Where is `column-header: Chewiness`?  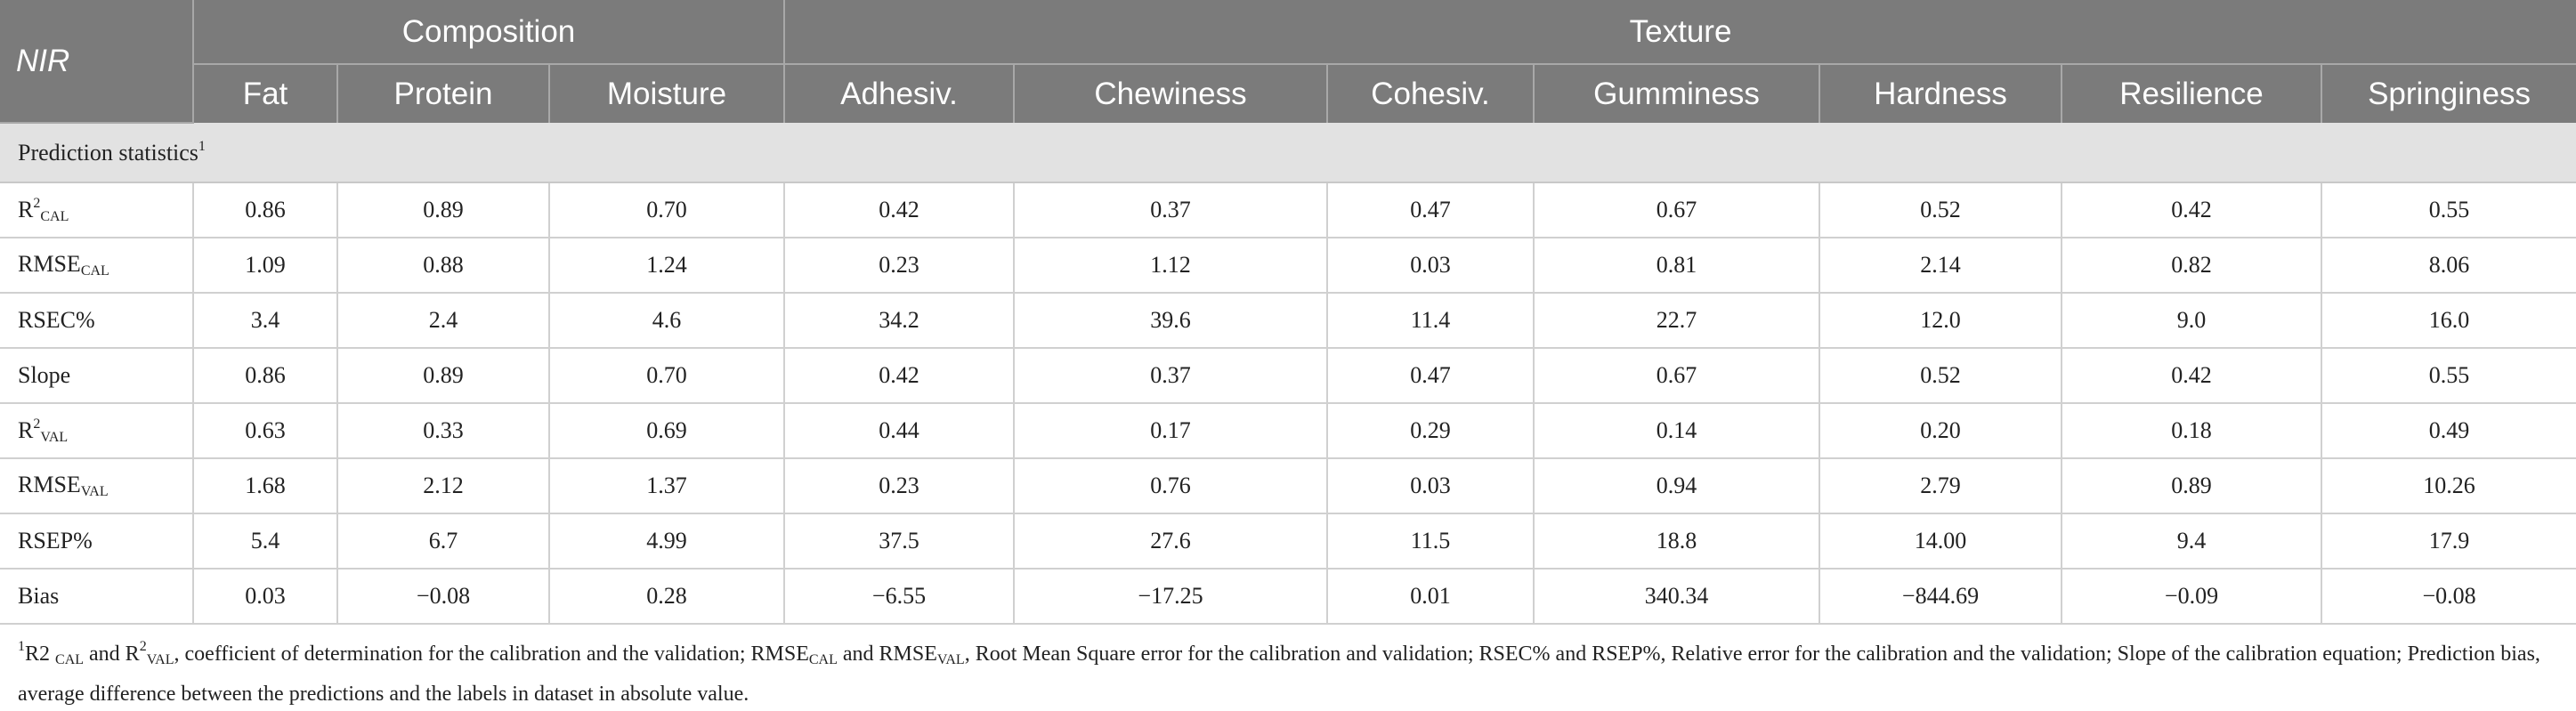
column-header: Chewiness is located at coordinates (1171, 93).